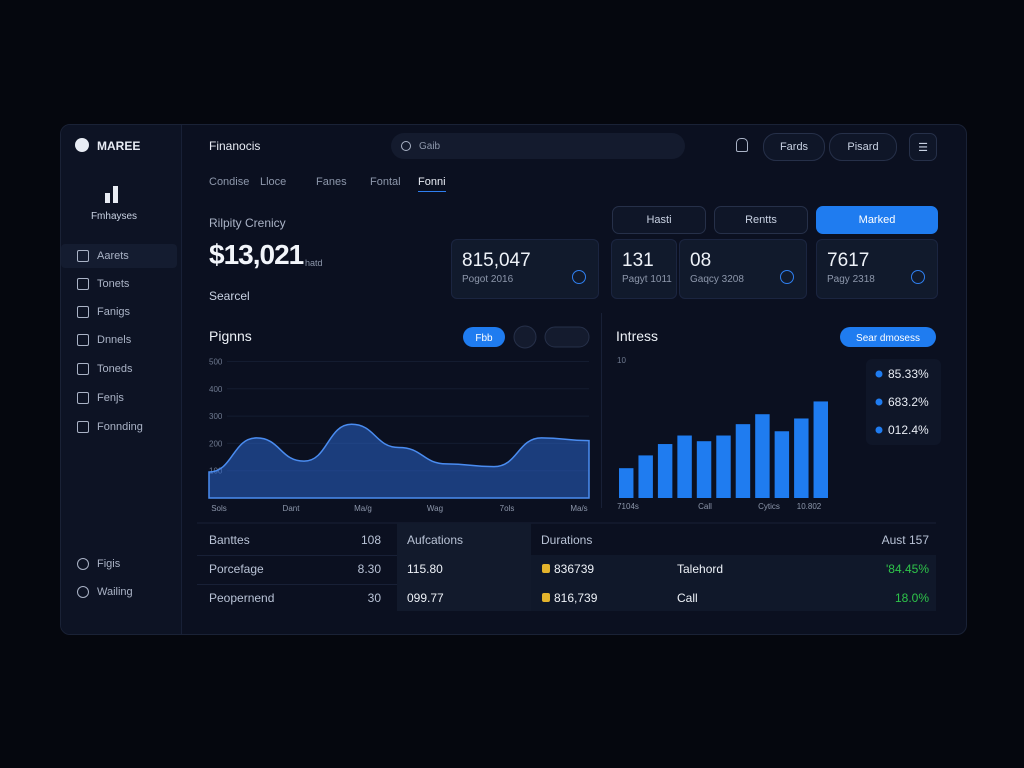  Describe the element at coordinates (82, 145) in the screenshot. I see `brand-icon` at that location.